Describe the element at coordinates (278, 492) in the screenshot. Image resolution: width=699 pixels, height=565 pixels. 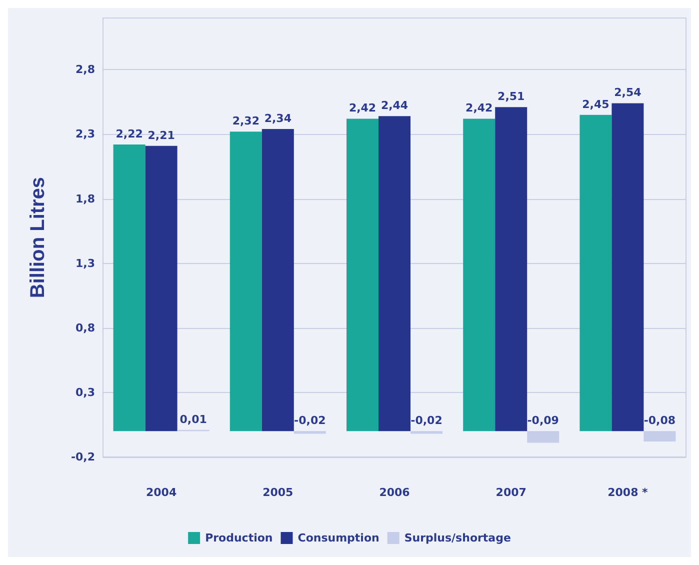
I see `x-tick-label: 2005` at that location.